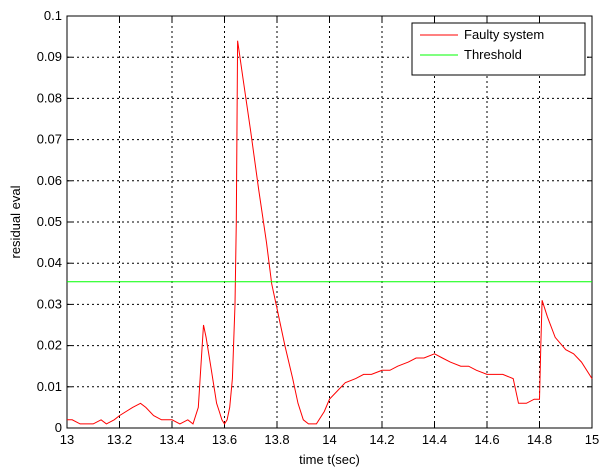  What do you see at coordinates (49, 345) in the screenshot?
I see `y-tick-label: 0.02` at bounding box center [49, 345].